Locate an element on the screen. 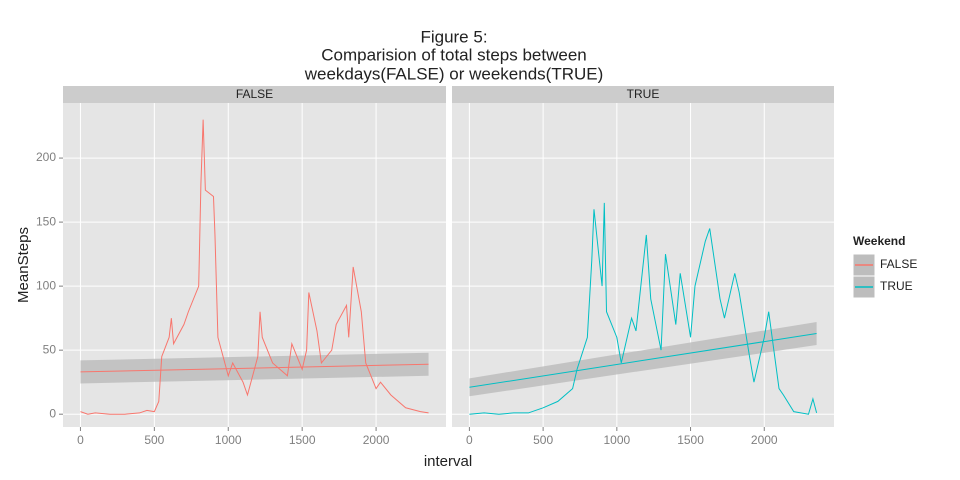  y-tick-label: 200 is located at coordinates (46, 157).